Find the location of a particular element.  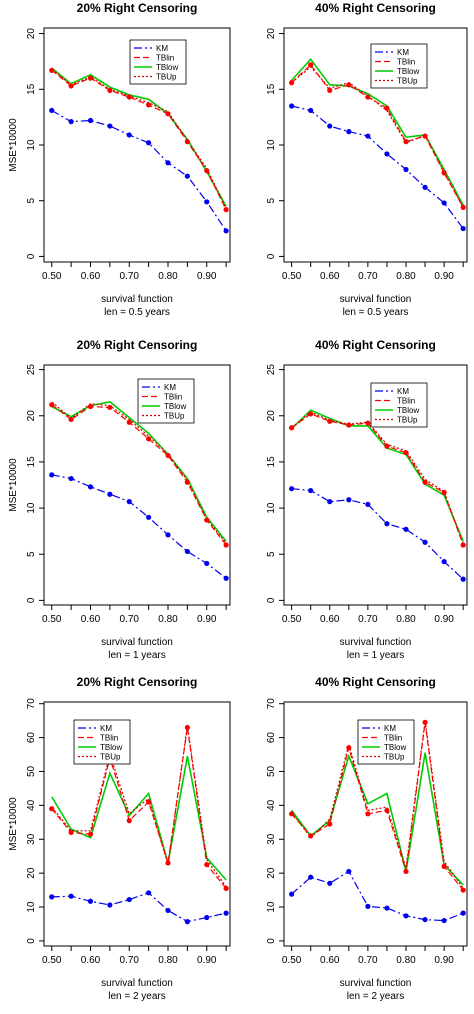

chart-title: 20% Right Censoring is located at coordinates (137, 682).